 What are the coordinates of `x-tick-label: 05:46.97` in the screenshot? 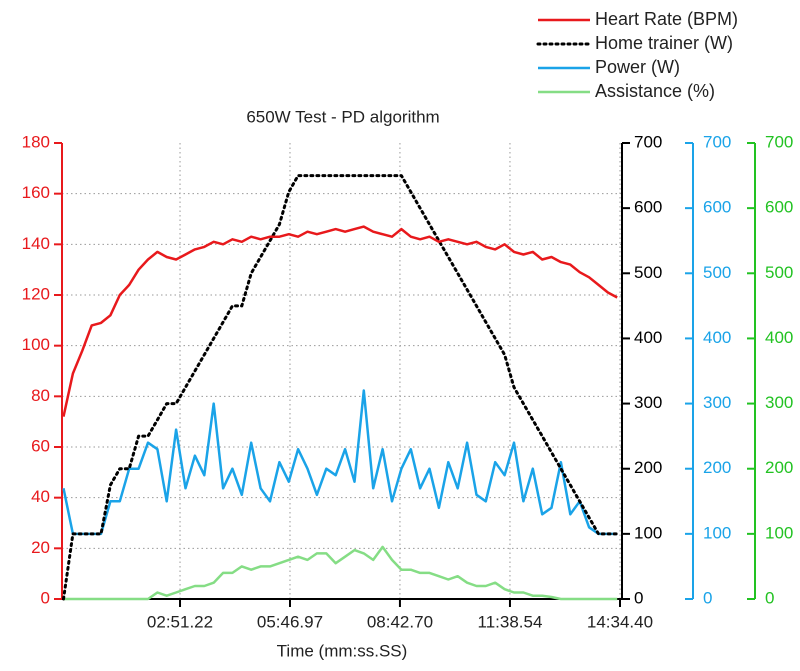 It's located at (290, 621).